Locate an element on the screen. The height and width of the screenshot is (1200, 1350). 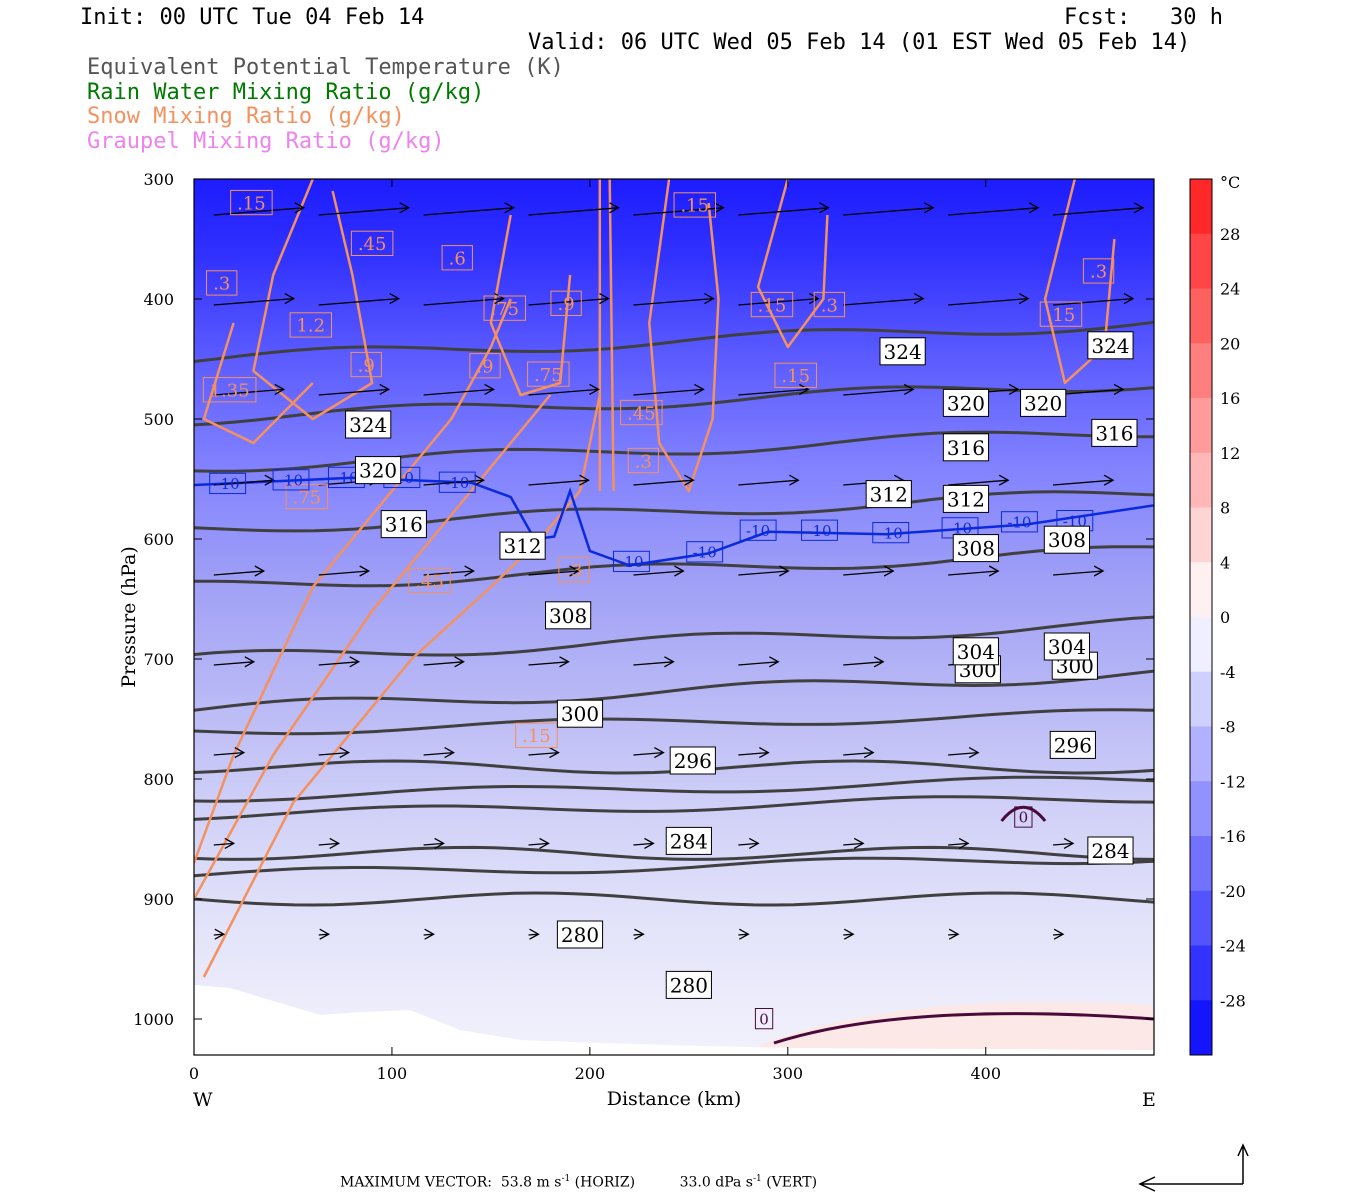
colorbar-tick-label: -20 is located at coordinates (1233, 891).